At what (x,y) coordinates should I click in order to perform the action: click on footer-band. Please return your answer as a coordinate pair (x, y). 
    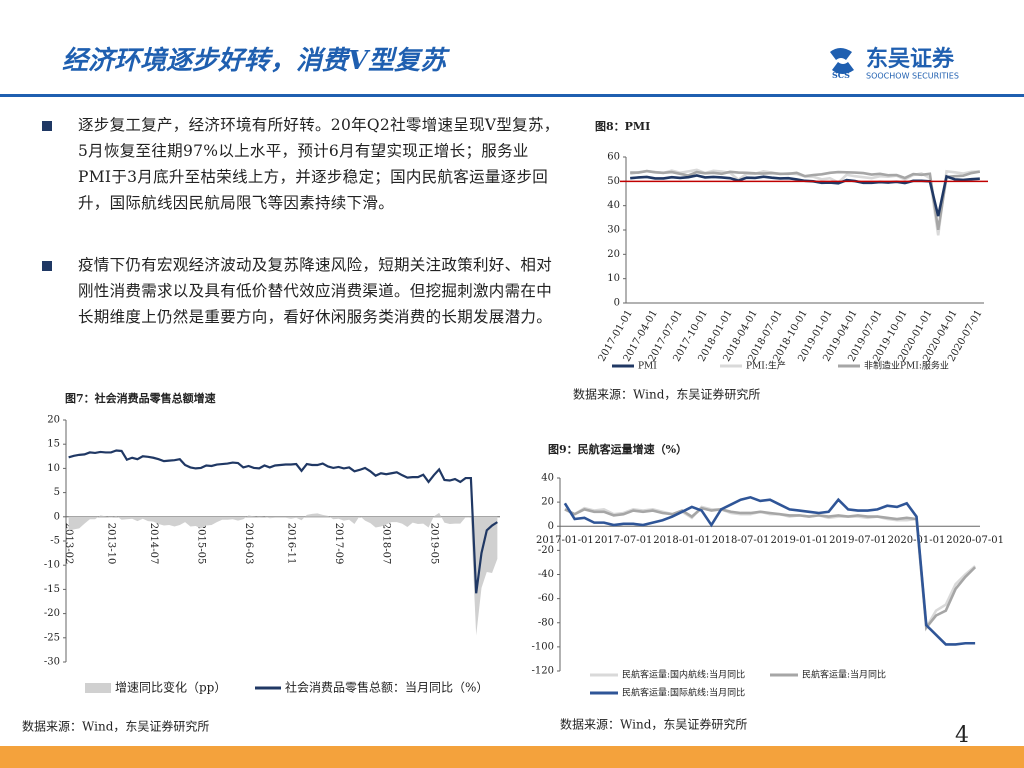
    Looking at the image, I should click on (512, 757).